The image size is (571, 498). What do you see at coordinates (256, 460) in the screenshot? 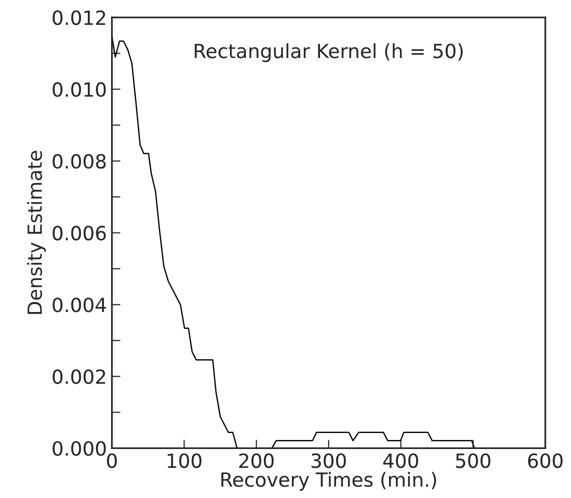
I see `x-tick-label: 200` at bounding box center [256, 460].